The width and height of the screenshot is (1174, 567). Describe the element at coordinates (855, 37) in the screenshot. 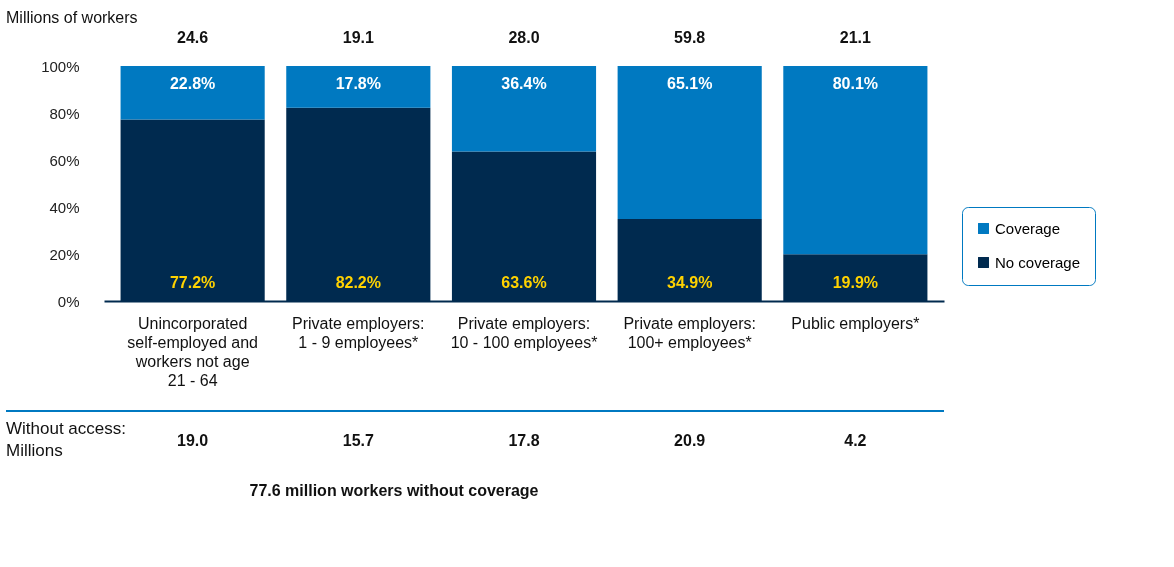

I see `annotation: 21.1` at that location.